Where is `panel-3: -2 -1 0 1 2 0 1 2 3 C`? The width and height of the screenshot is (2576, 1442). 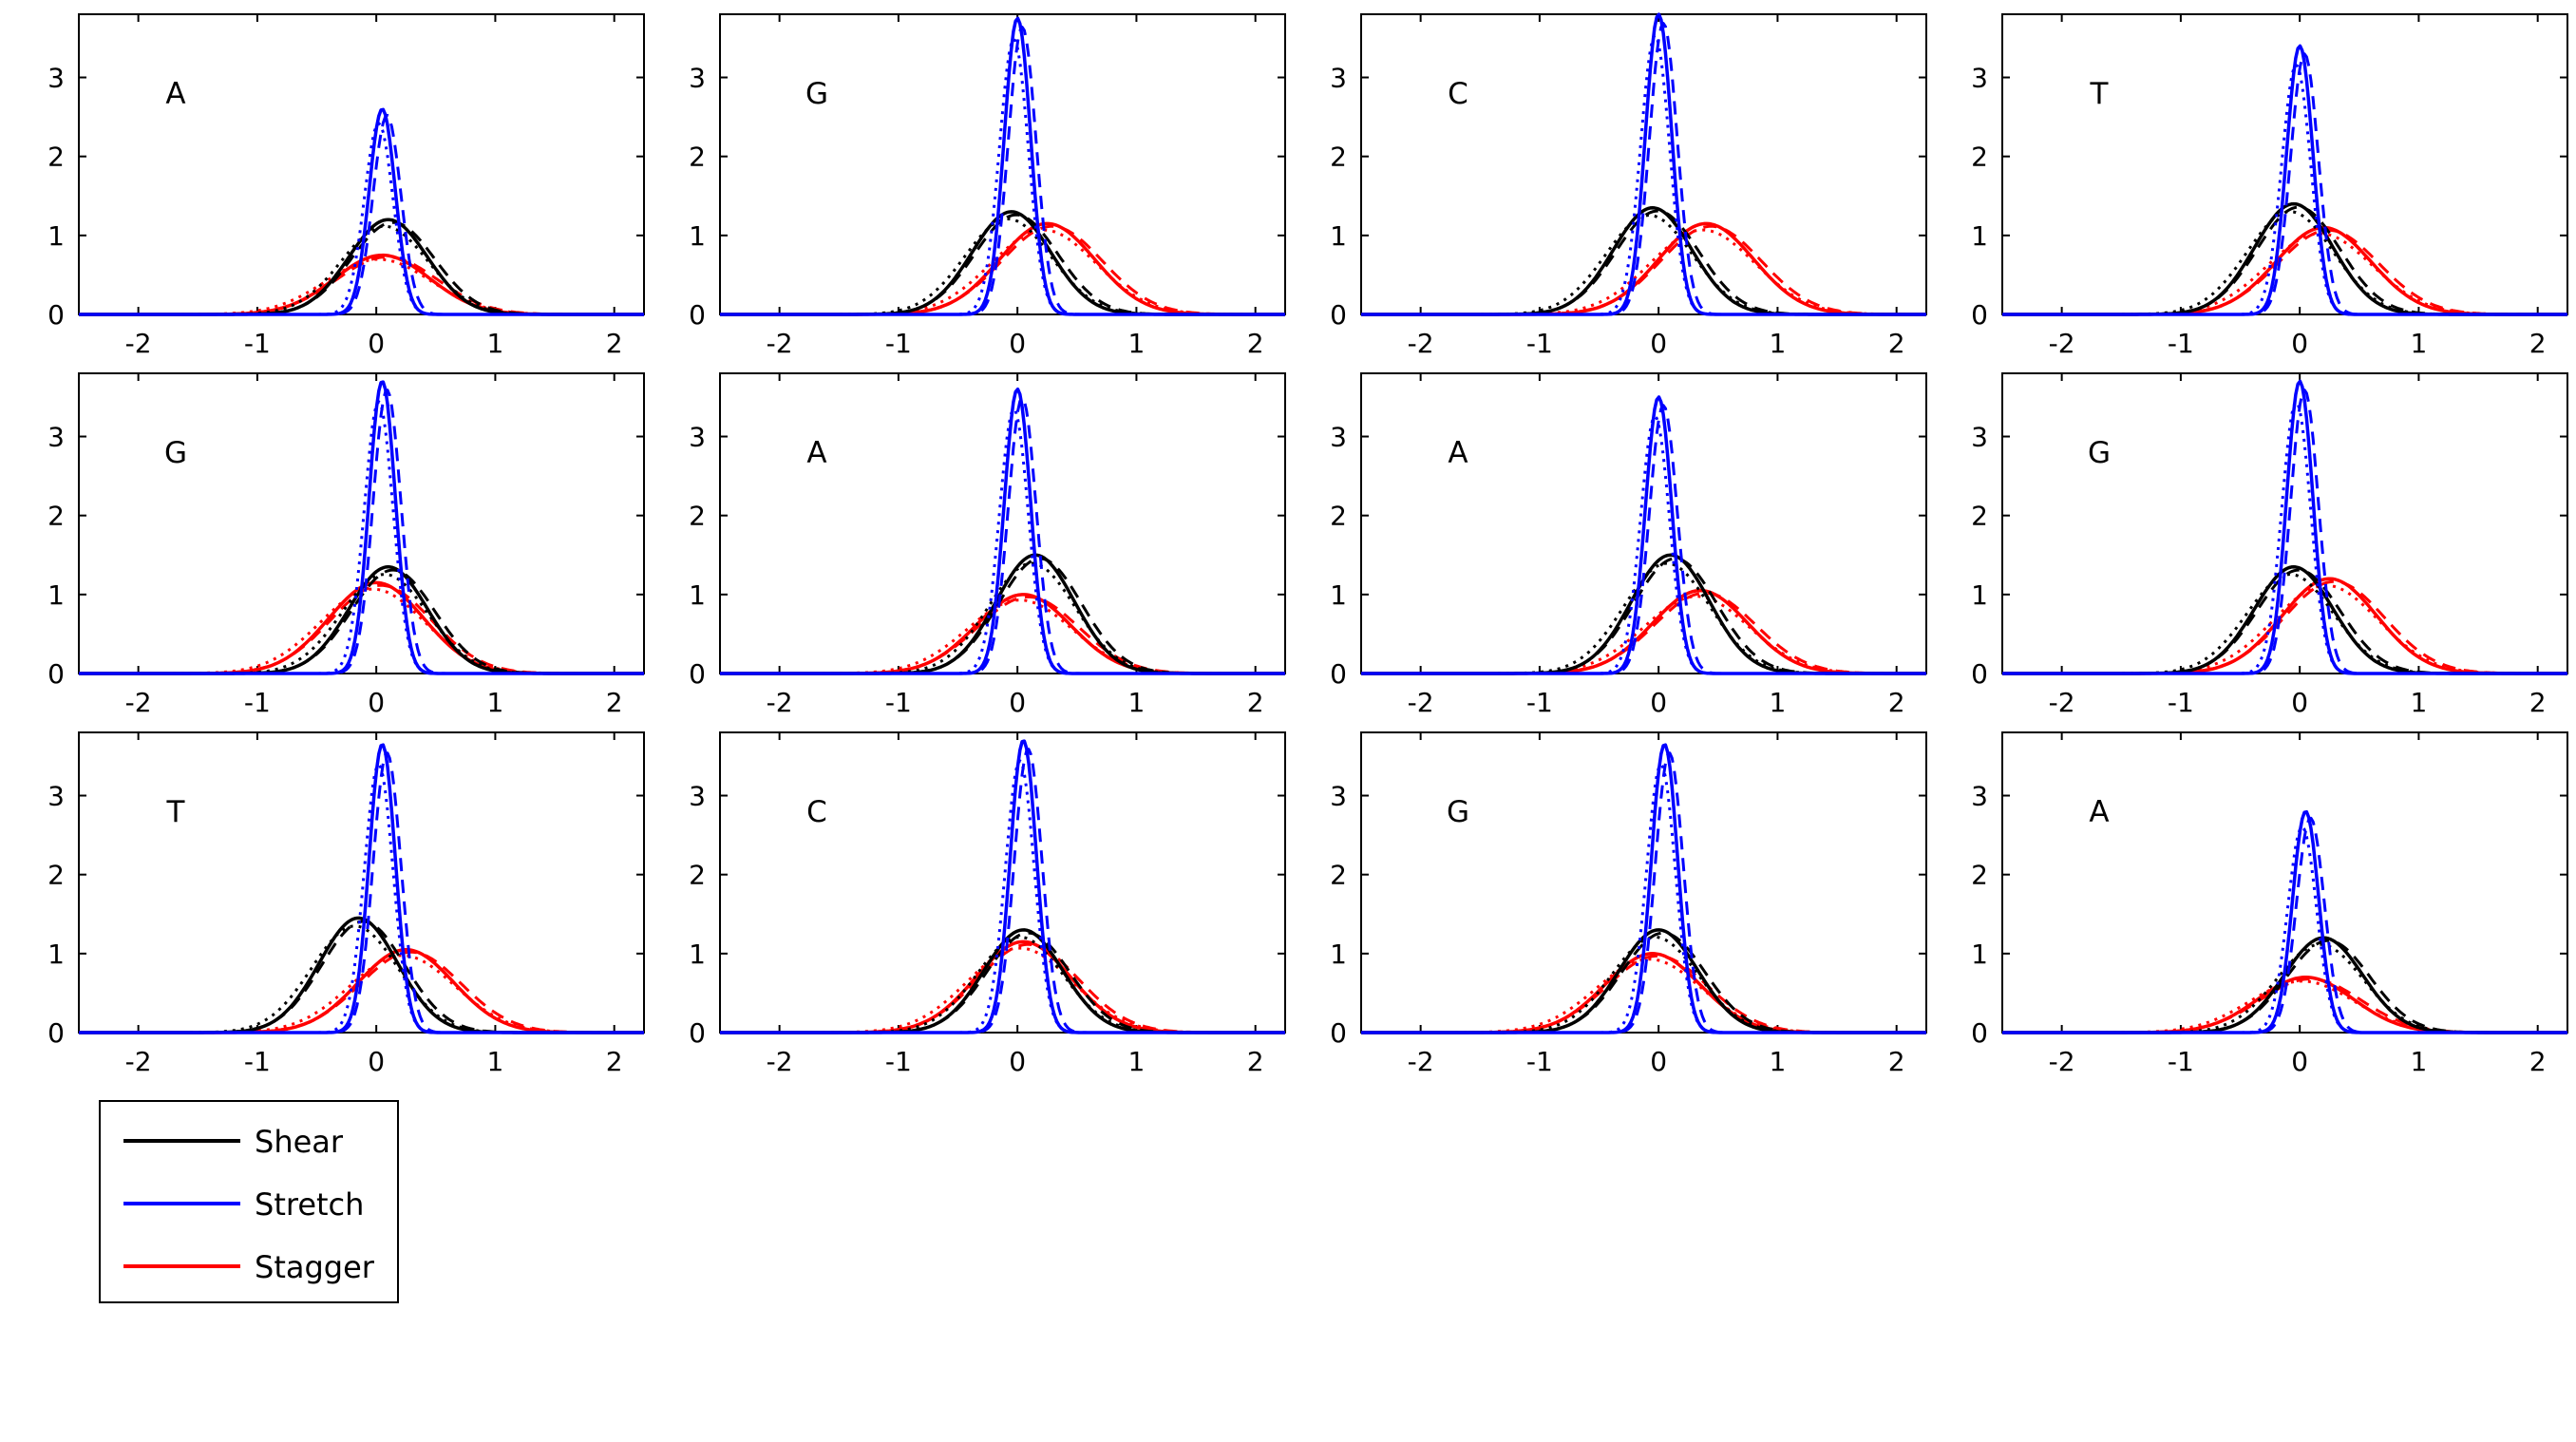
panel-3: -2 -1 0 1 2 0 1 2 3 C is located at coordinates (1628, 185).